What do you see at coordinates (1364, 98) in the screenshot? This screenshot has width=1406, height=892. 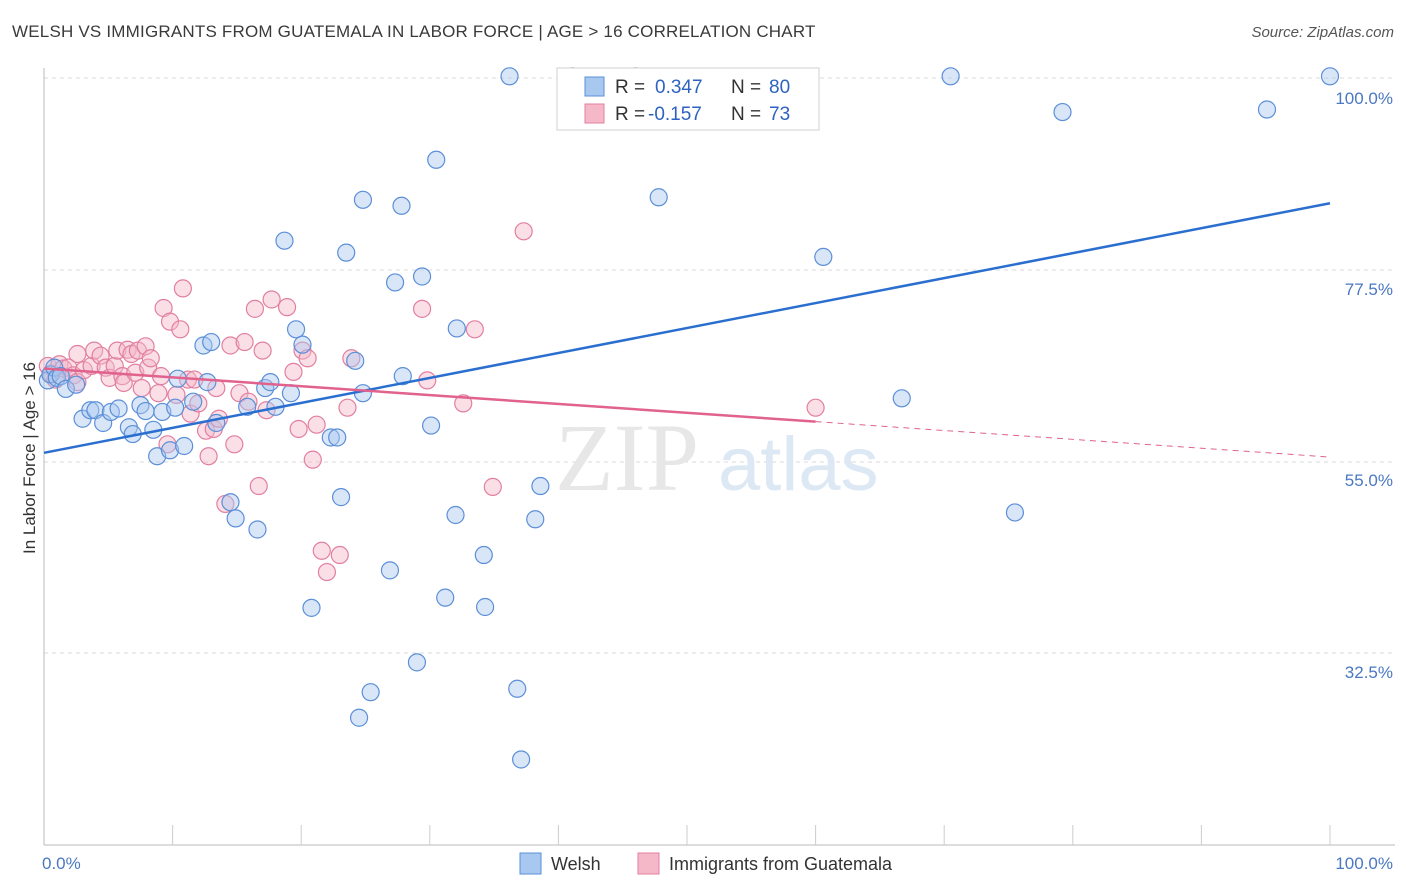 I see `y-tick-label-100: 100.0%` at bounding box center [1364, 98].